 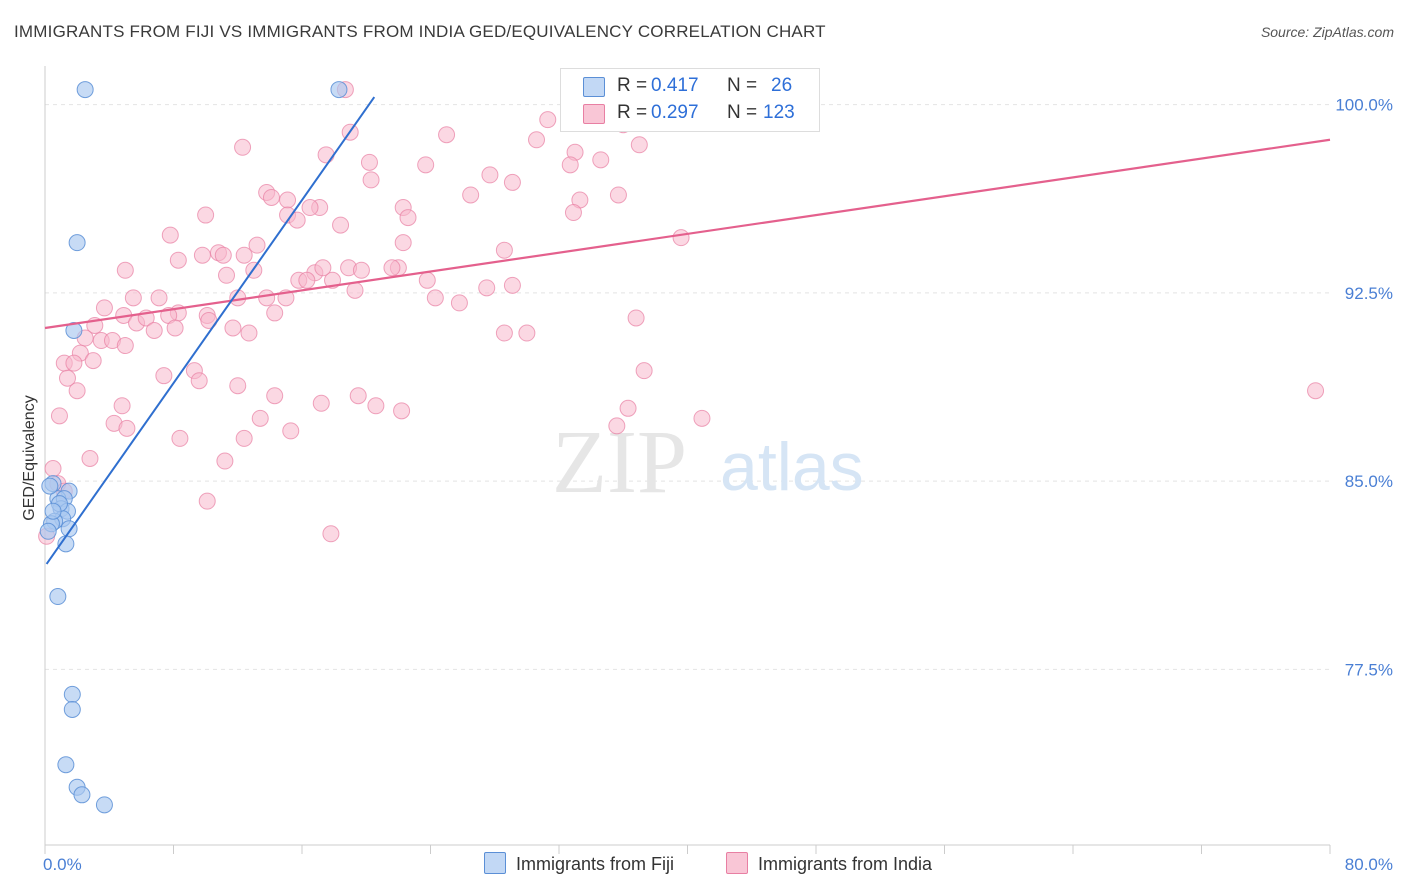 What do you see at coordinates (782, 85) in the screenshot?
I see `legend-fiji-n-value: 26` at bounding box center [782, 85].